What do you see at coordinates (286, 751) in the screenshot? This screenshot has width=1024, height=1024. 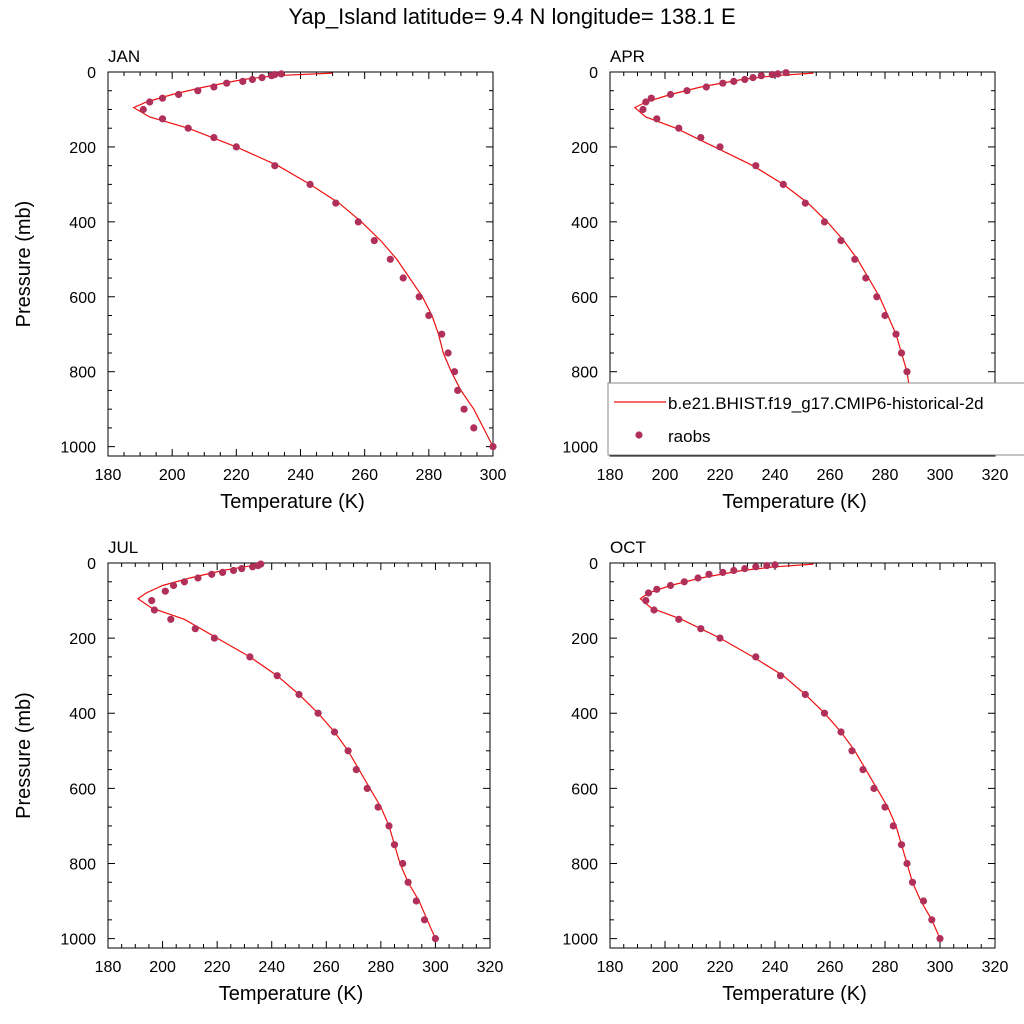 I see `model-series-line` at bounding box center [286, 751].